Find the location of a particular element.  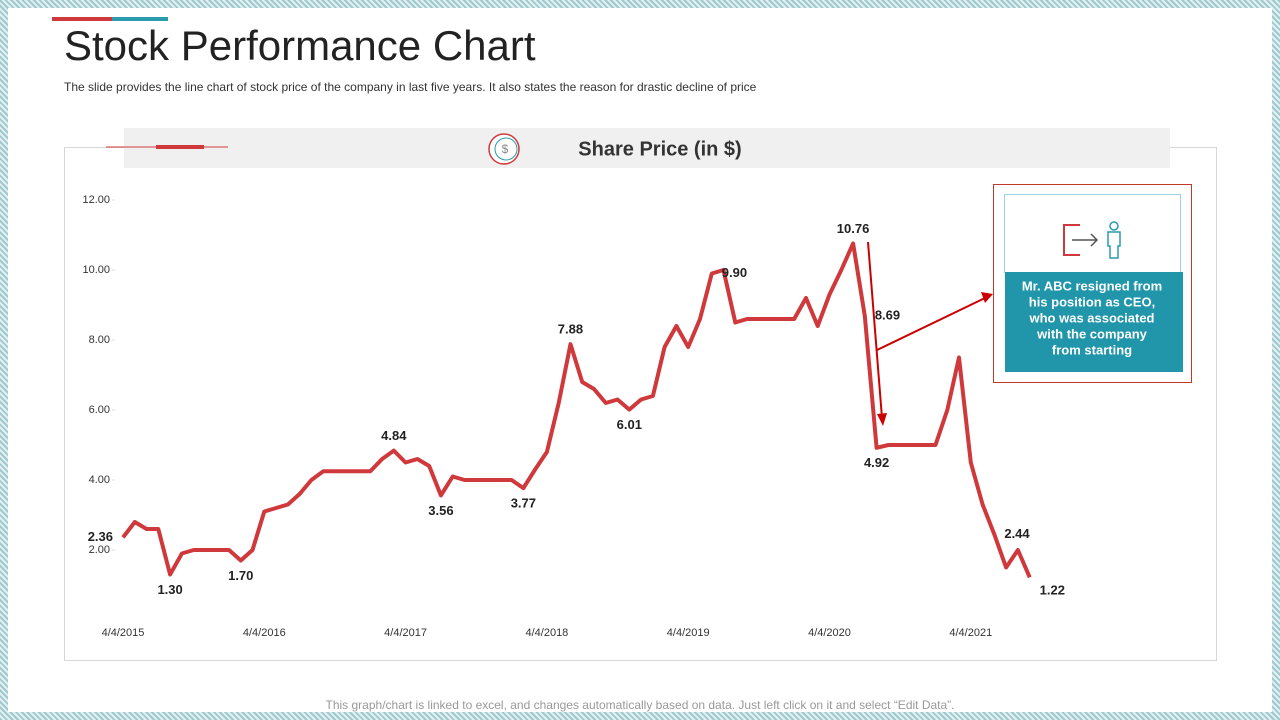

callout-box is located at coordinates (1094, 322).